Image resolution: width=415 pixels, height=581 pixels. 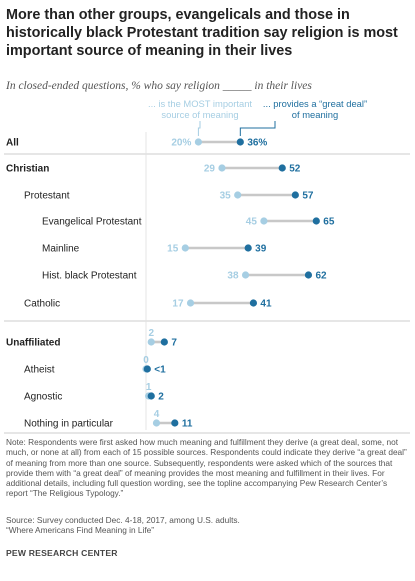 What do you see at coordinates (200, 103) in the screenshot?
I see `legend-most-important-line1: ... is the MOST important` at bounding box center [200, 103].